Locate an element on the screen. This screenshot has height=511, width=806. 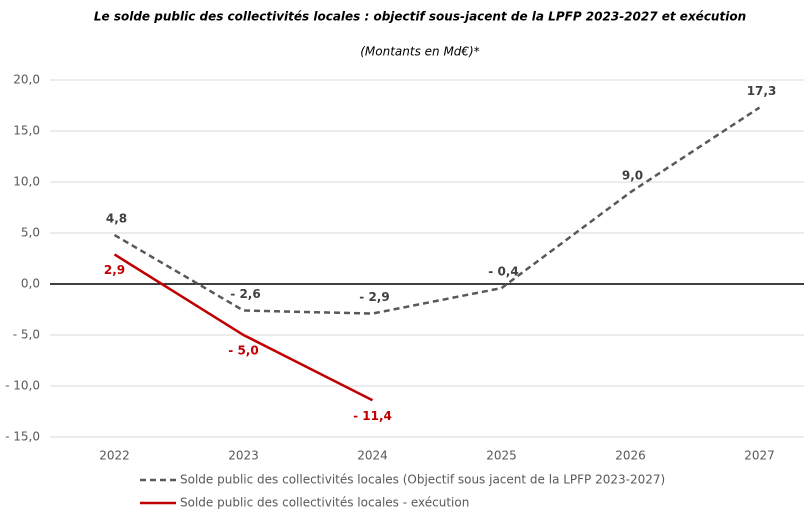
y-tick-label: 20,0 is located at coordinates (26, 80).